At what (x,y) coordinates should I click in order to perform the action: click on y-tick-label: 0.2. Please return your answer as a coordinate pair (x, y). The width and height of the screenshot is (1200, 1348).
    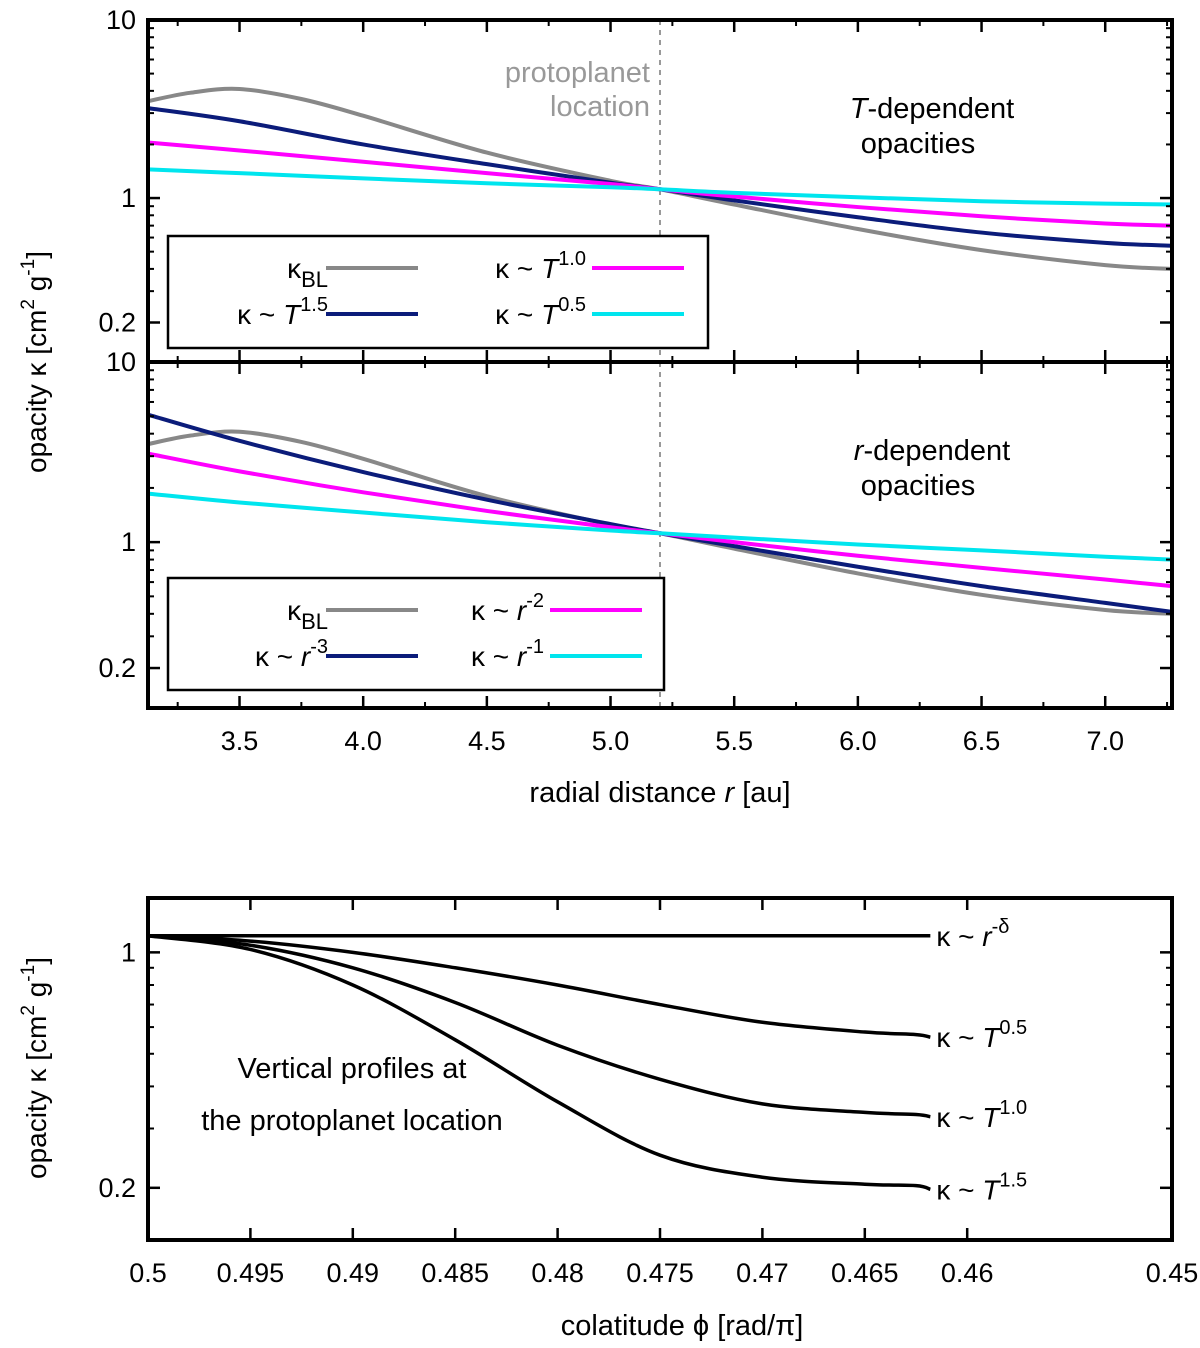
    Looking at the image, I should click on (117, 323).